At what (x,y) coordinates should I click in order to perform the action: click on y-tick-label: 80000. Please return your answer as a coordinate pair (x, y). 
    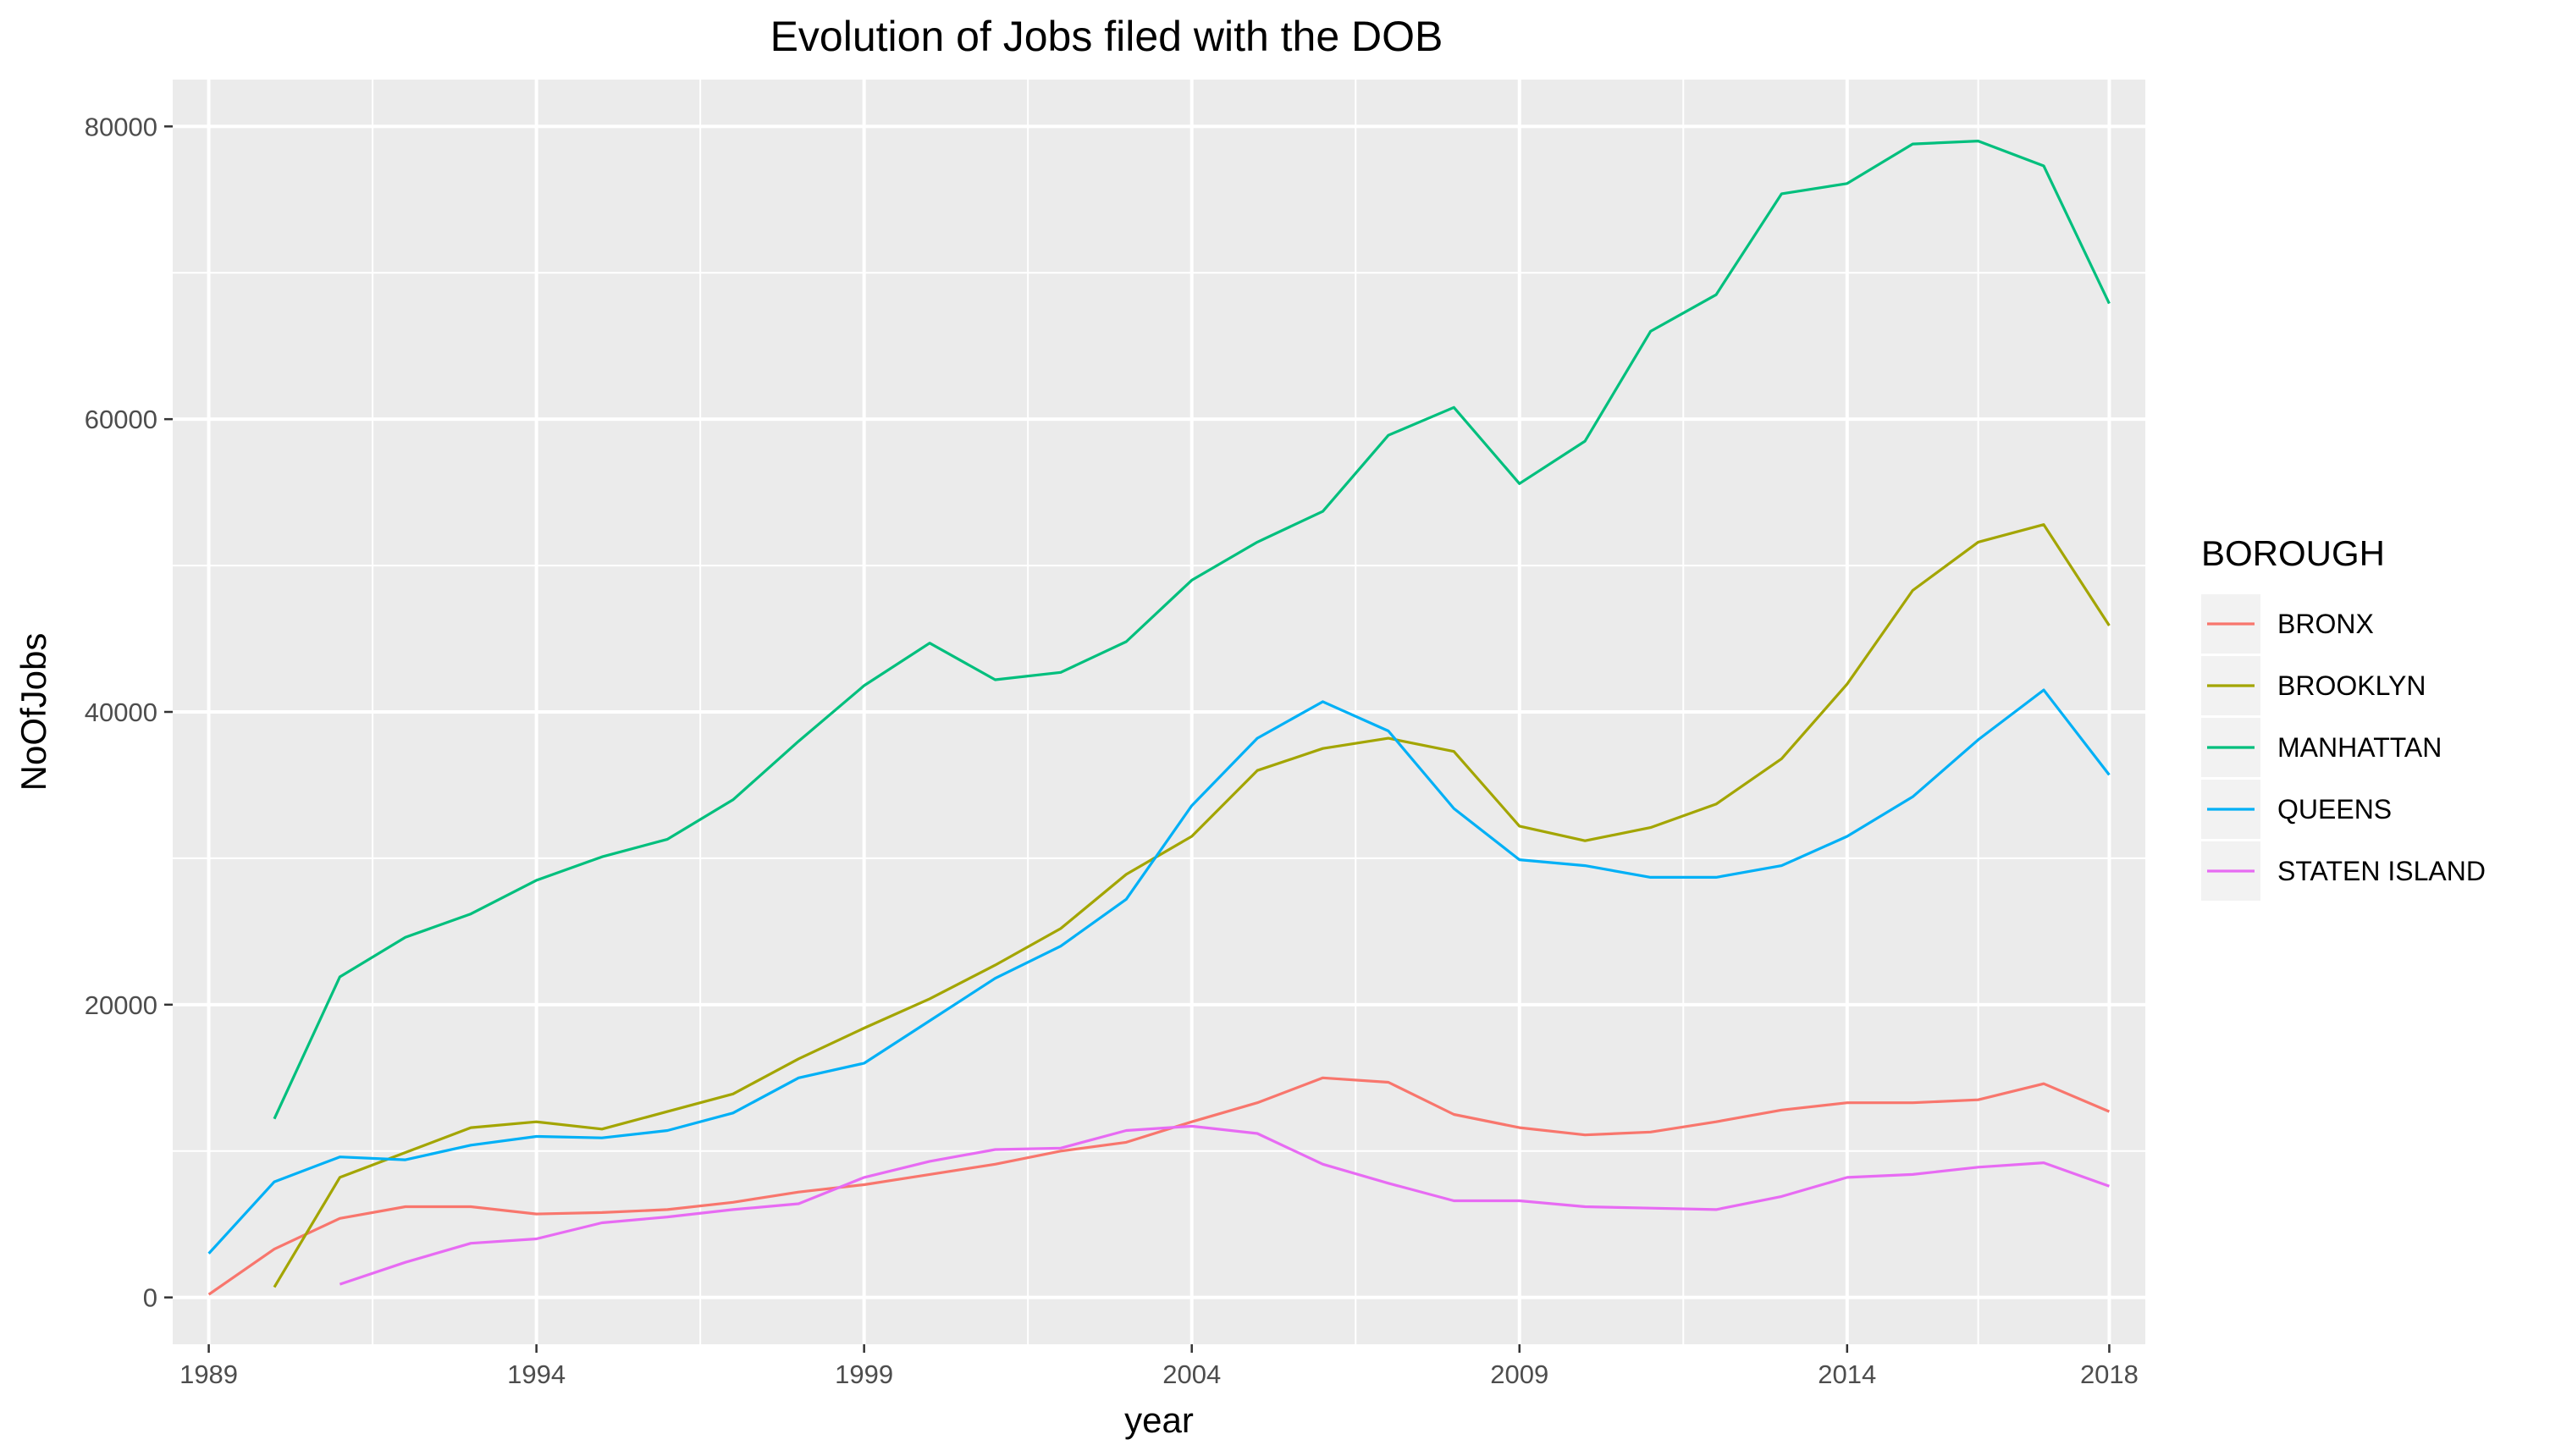
    Looking at the image, I should click on (121, 127).